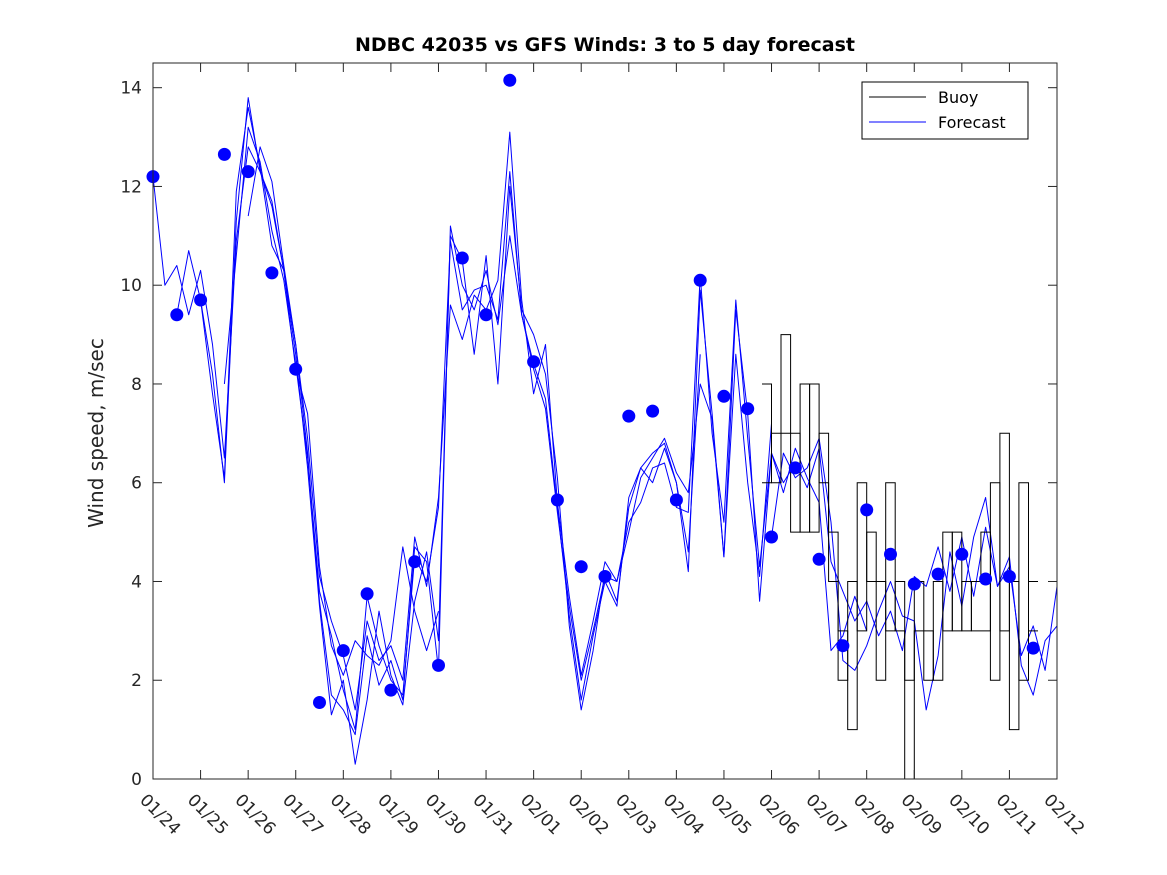 The height and width of the screenshot is (875, 1167). What do you see at coordinates (900, 532) in the screenshot?
I see `buoy-step-line-secondary` at bounding box center [900, 532].